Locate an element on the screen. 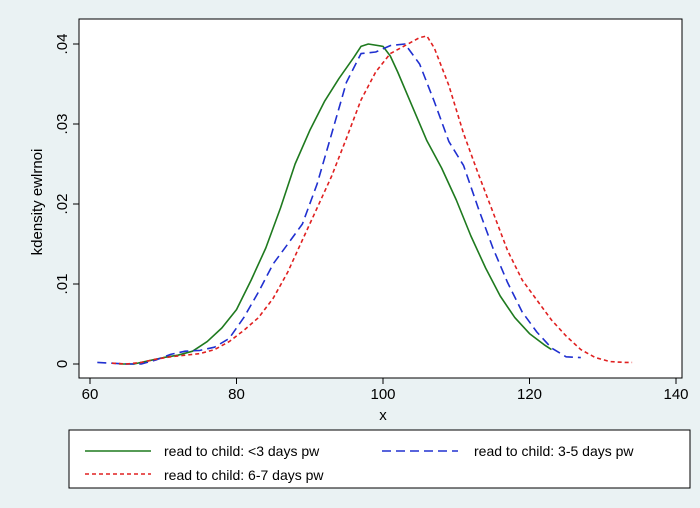 This screenshot has height=508, width=700. y-tick-label: 0 is located at coordinates (62, 364).